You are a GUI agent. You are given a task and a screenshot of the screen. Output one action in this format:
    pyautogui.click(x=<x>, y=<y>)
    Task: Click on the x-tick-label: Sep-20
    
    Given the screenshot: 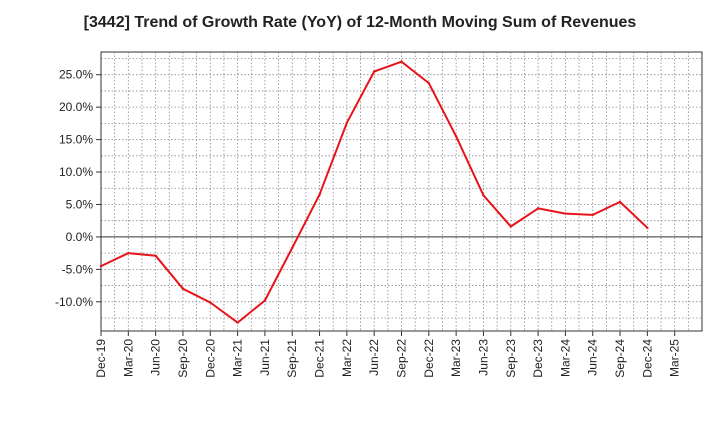 What is the action you would take?
    pyautogui.click(x=183, y=358)
    